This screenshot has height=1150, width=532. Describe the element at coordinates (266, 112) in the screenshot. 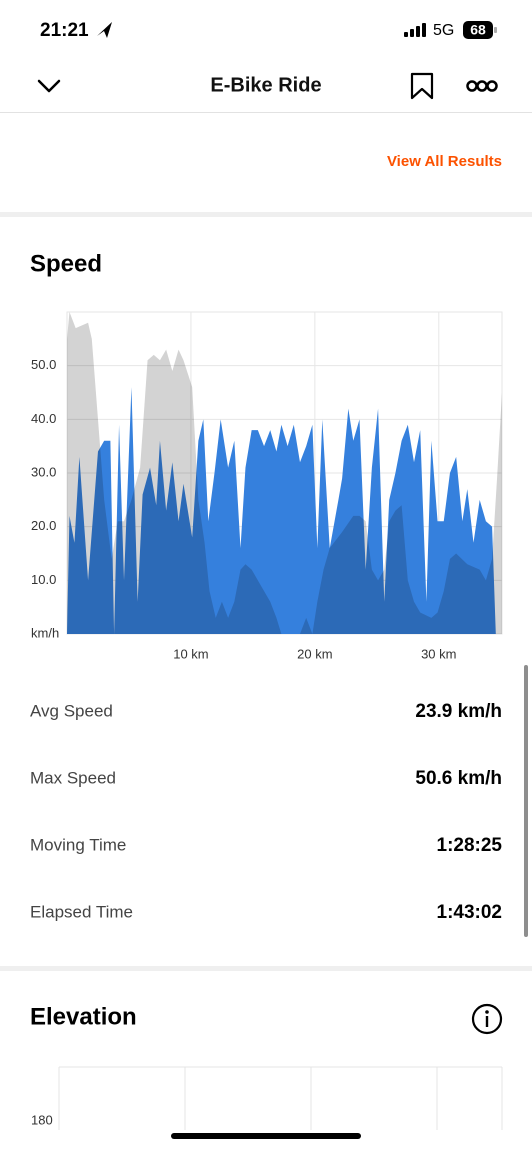

I see `header-divider` at that location.